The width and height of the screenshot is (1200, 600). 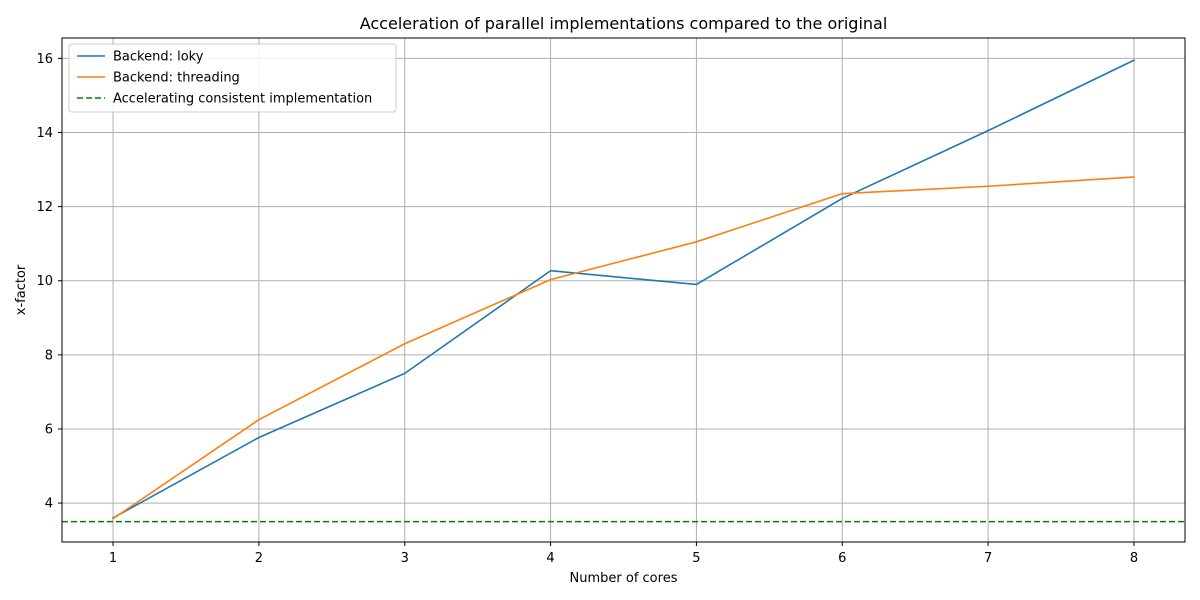 I want to click on x-tick-label: 5, so click(x=696, y=558).